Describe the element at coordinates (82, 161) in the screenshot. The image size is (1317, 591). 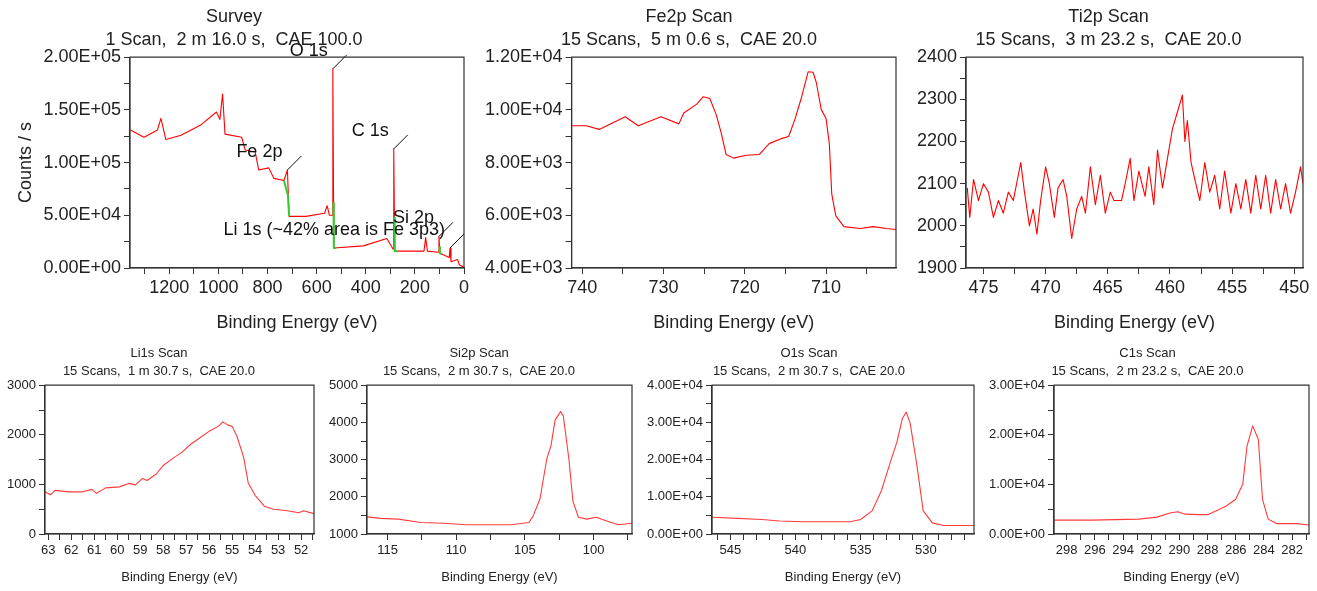
I see `y-tick-label: 1.00E+05` at that location.